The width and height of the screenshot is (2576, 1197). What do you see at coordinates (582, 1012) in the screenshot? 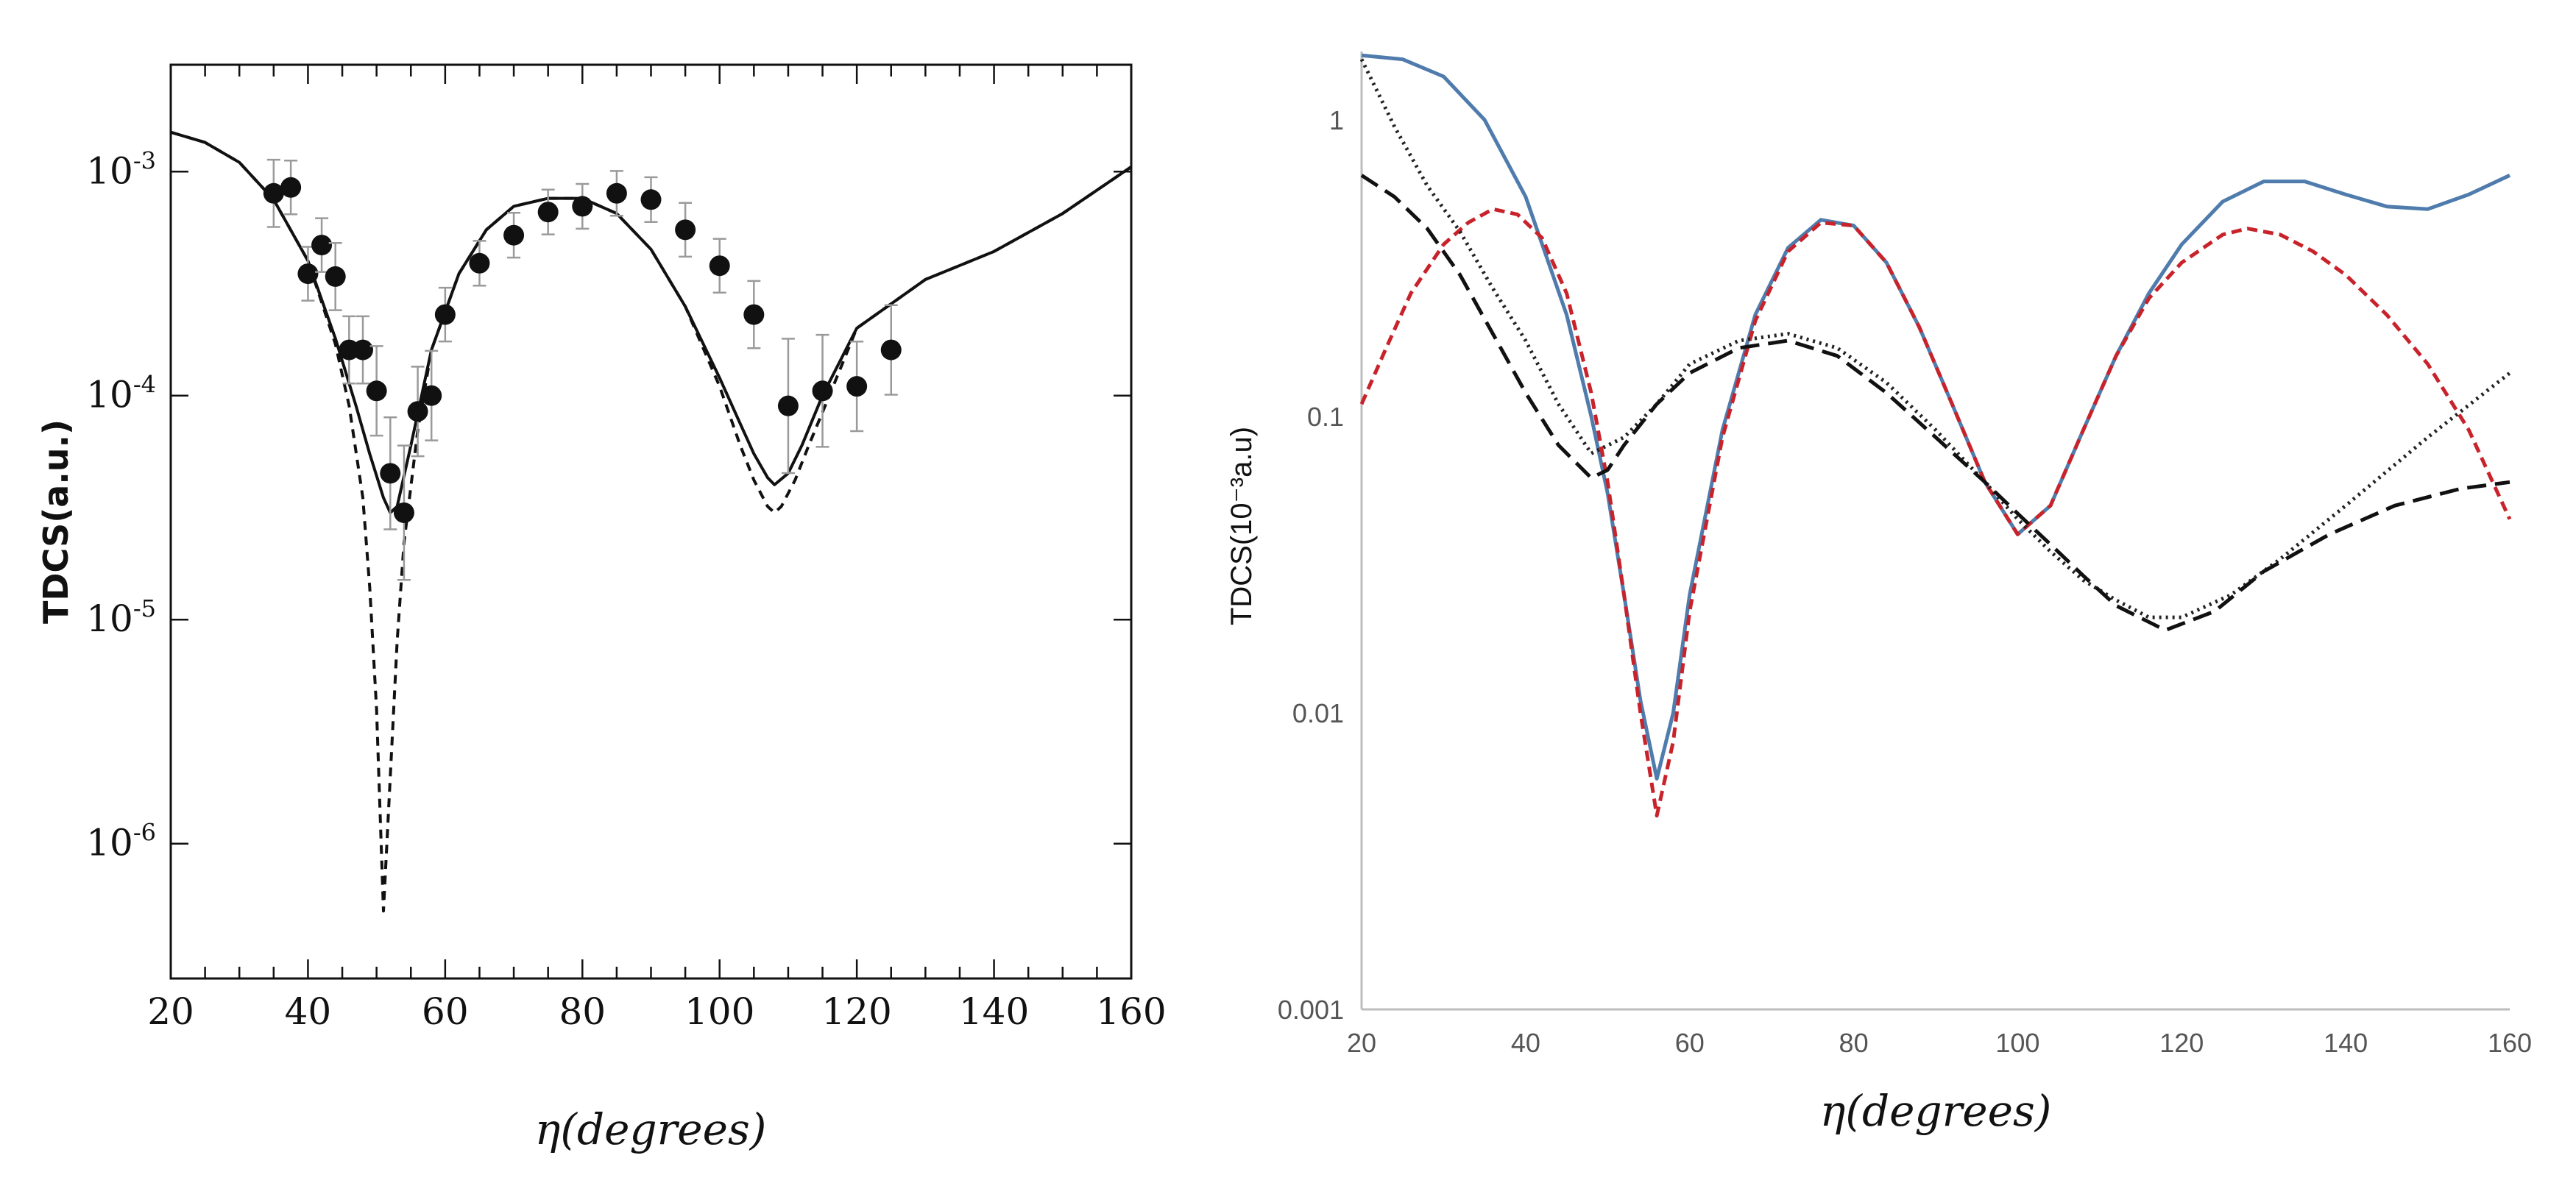
I see `left-x-tick-label: 80` at bounding box center [582, 1012].